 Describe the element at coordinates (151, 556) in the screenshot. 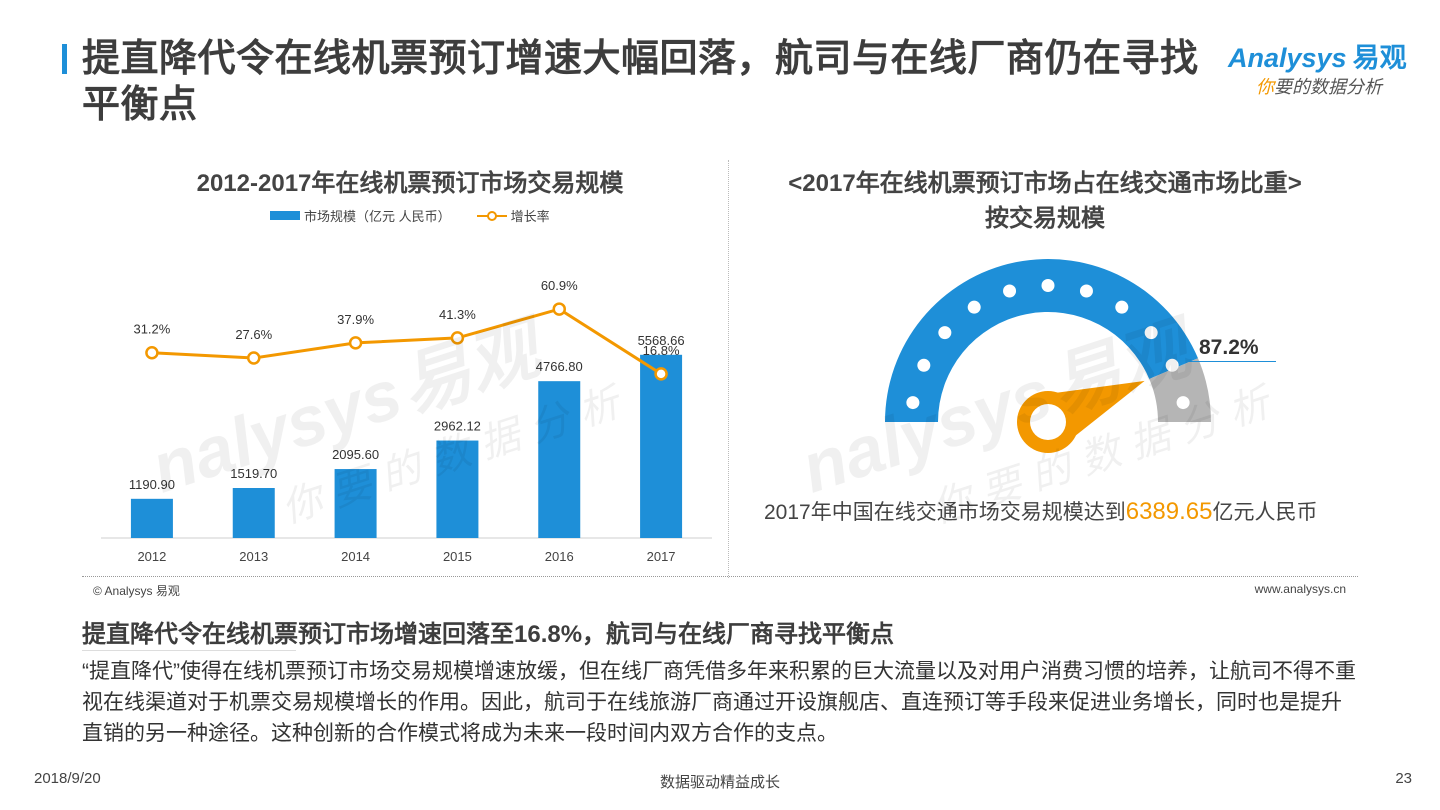

I see `x-tick-2012: 2012` at that location.